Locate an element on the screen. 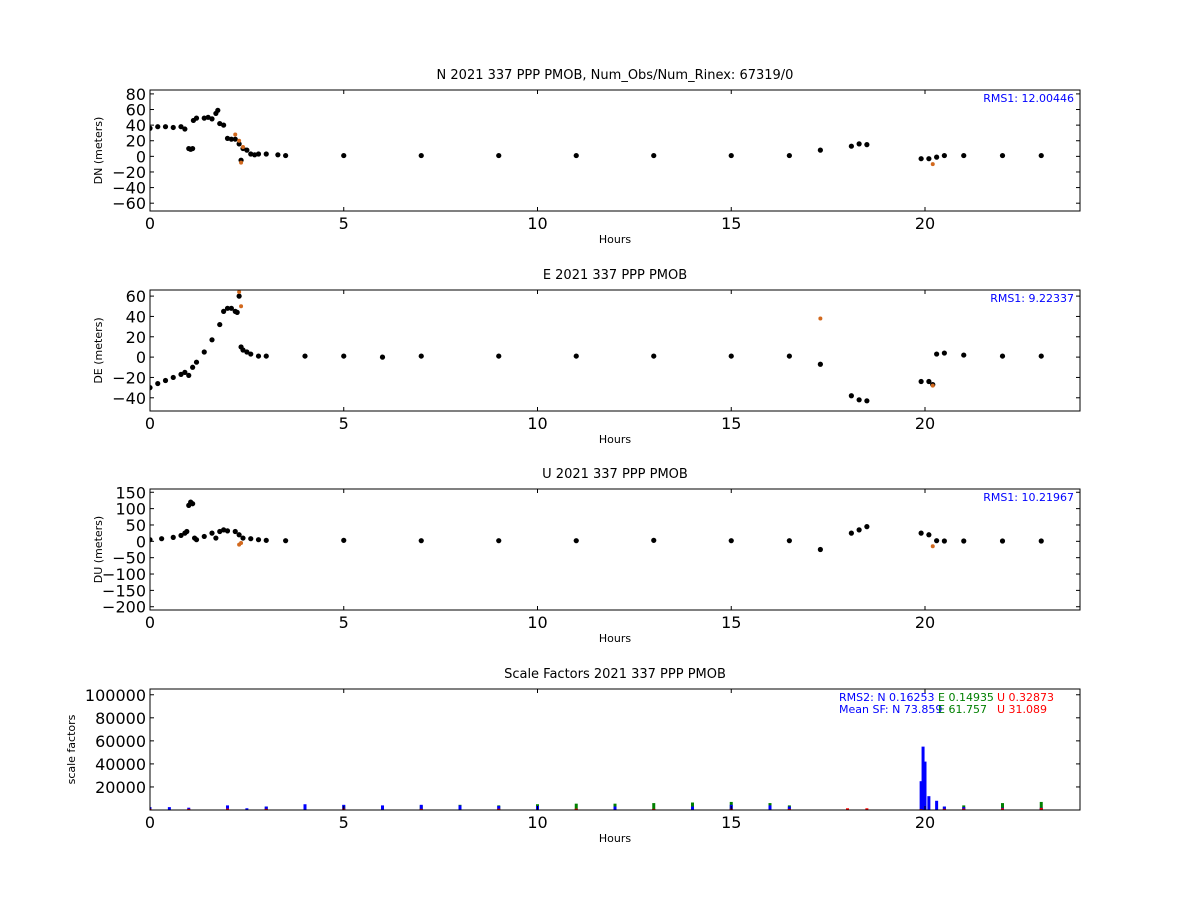 This screenshot has width=1200, height=900. rms-annotation: RMS1: 10.21967 is located at coordinates (1028, 497).